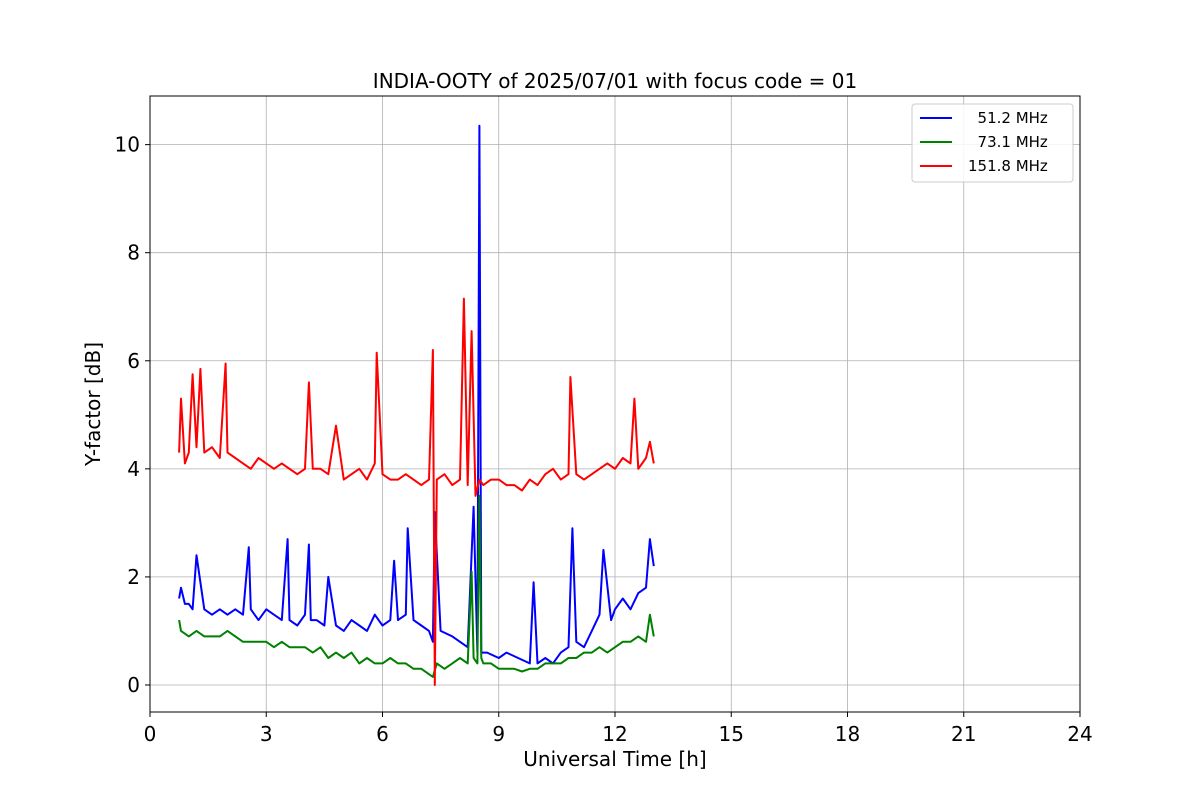 The width and height of the screenshot is (1200, 800). Describe the element at coordinates (382, 734) in the screenshot. I see `x-tick-label: 6` at that location.